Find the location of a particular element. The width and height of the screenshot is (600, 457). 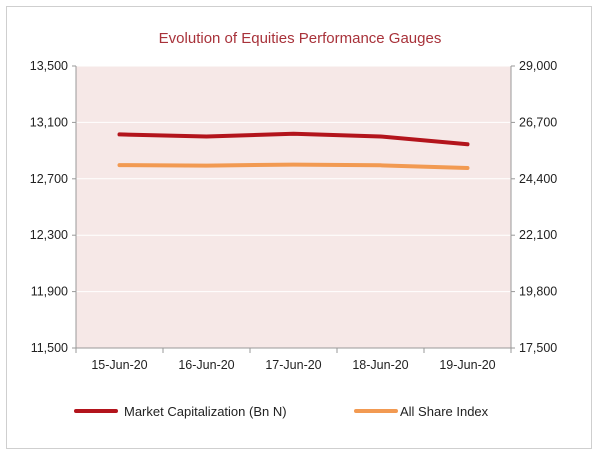

y-left-tick-label: 12,700 is located at coordinates (49, 179).